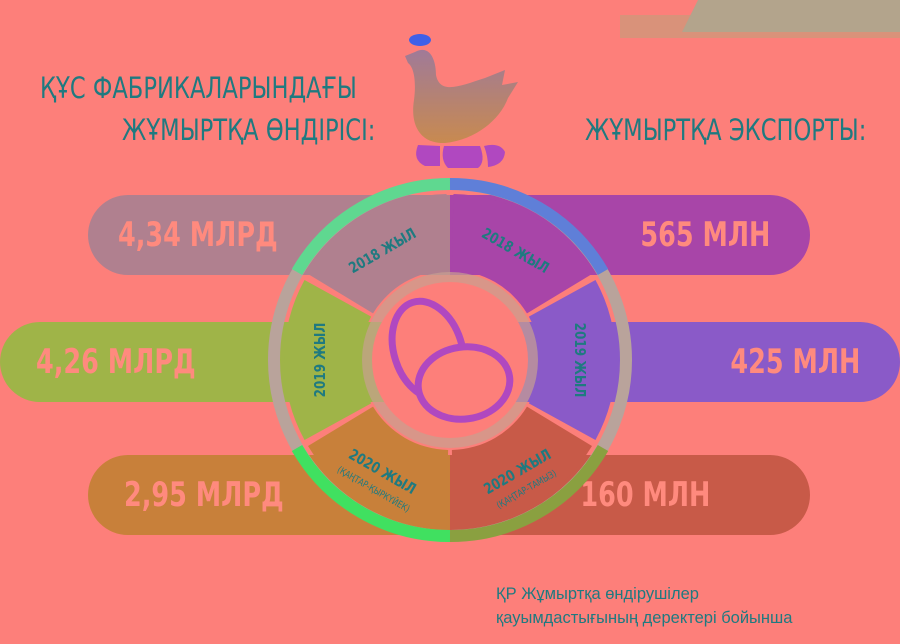  I want to click on source-line2: қауымдастығының деректері бойынша, so click(644, 618).